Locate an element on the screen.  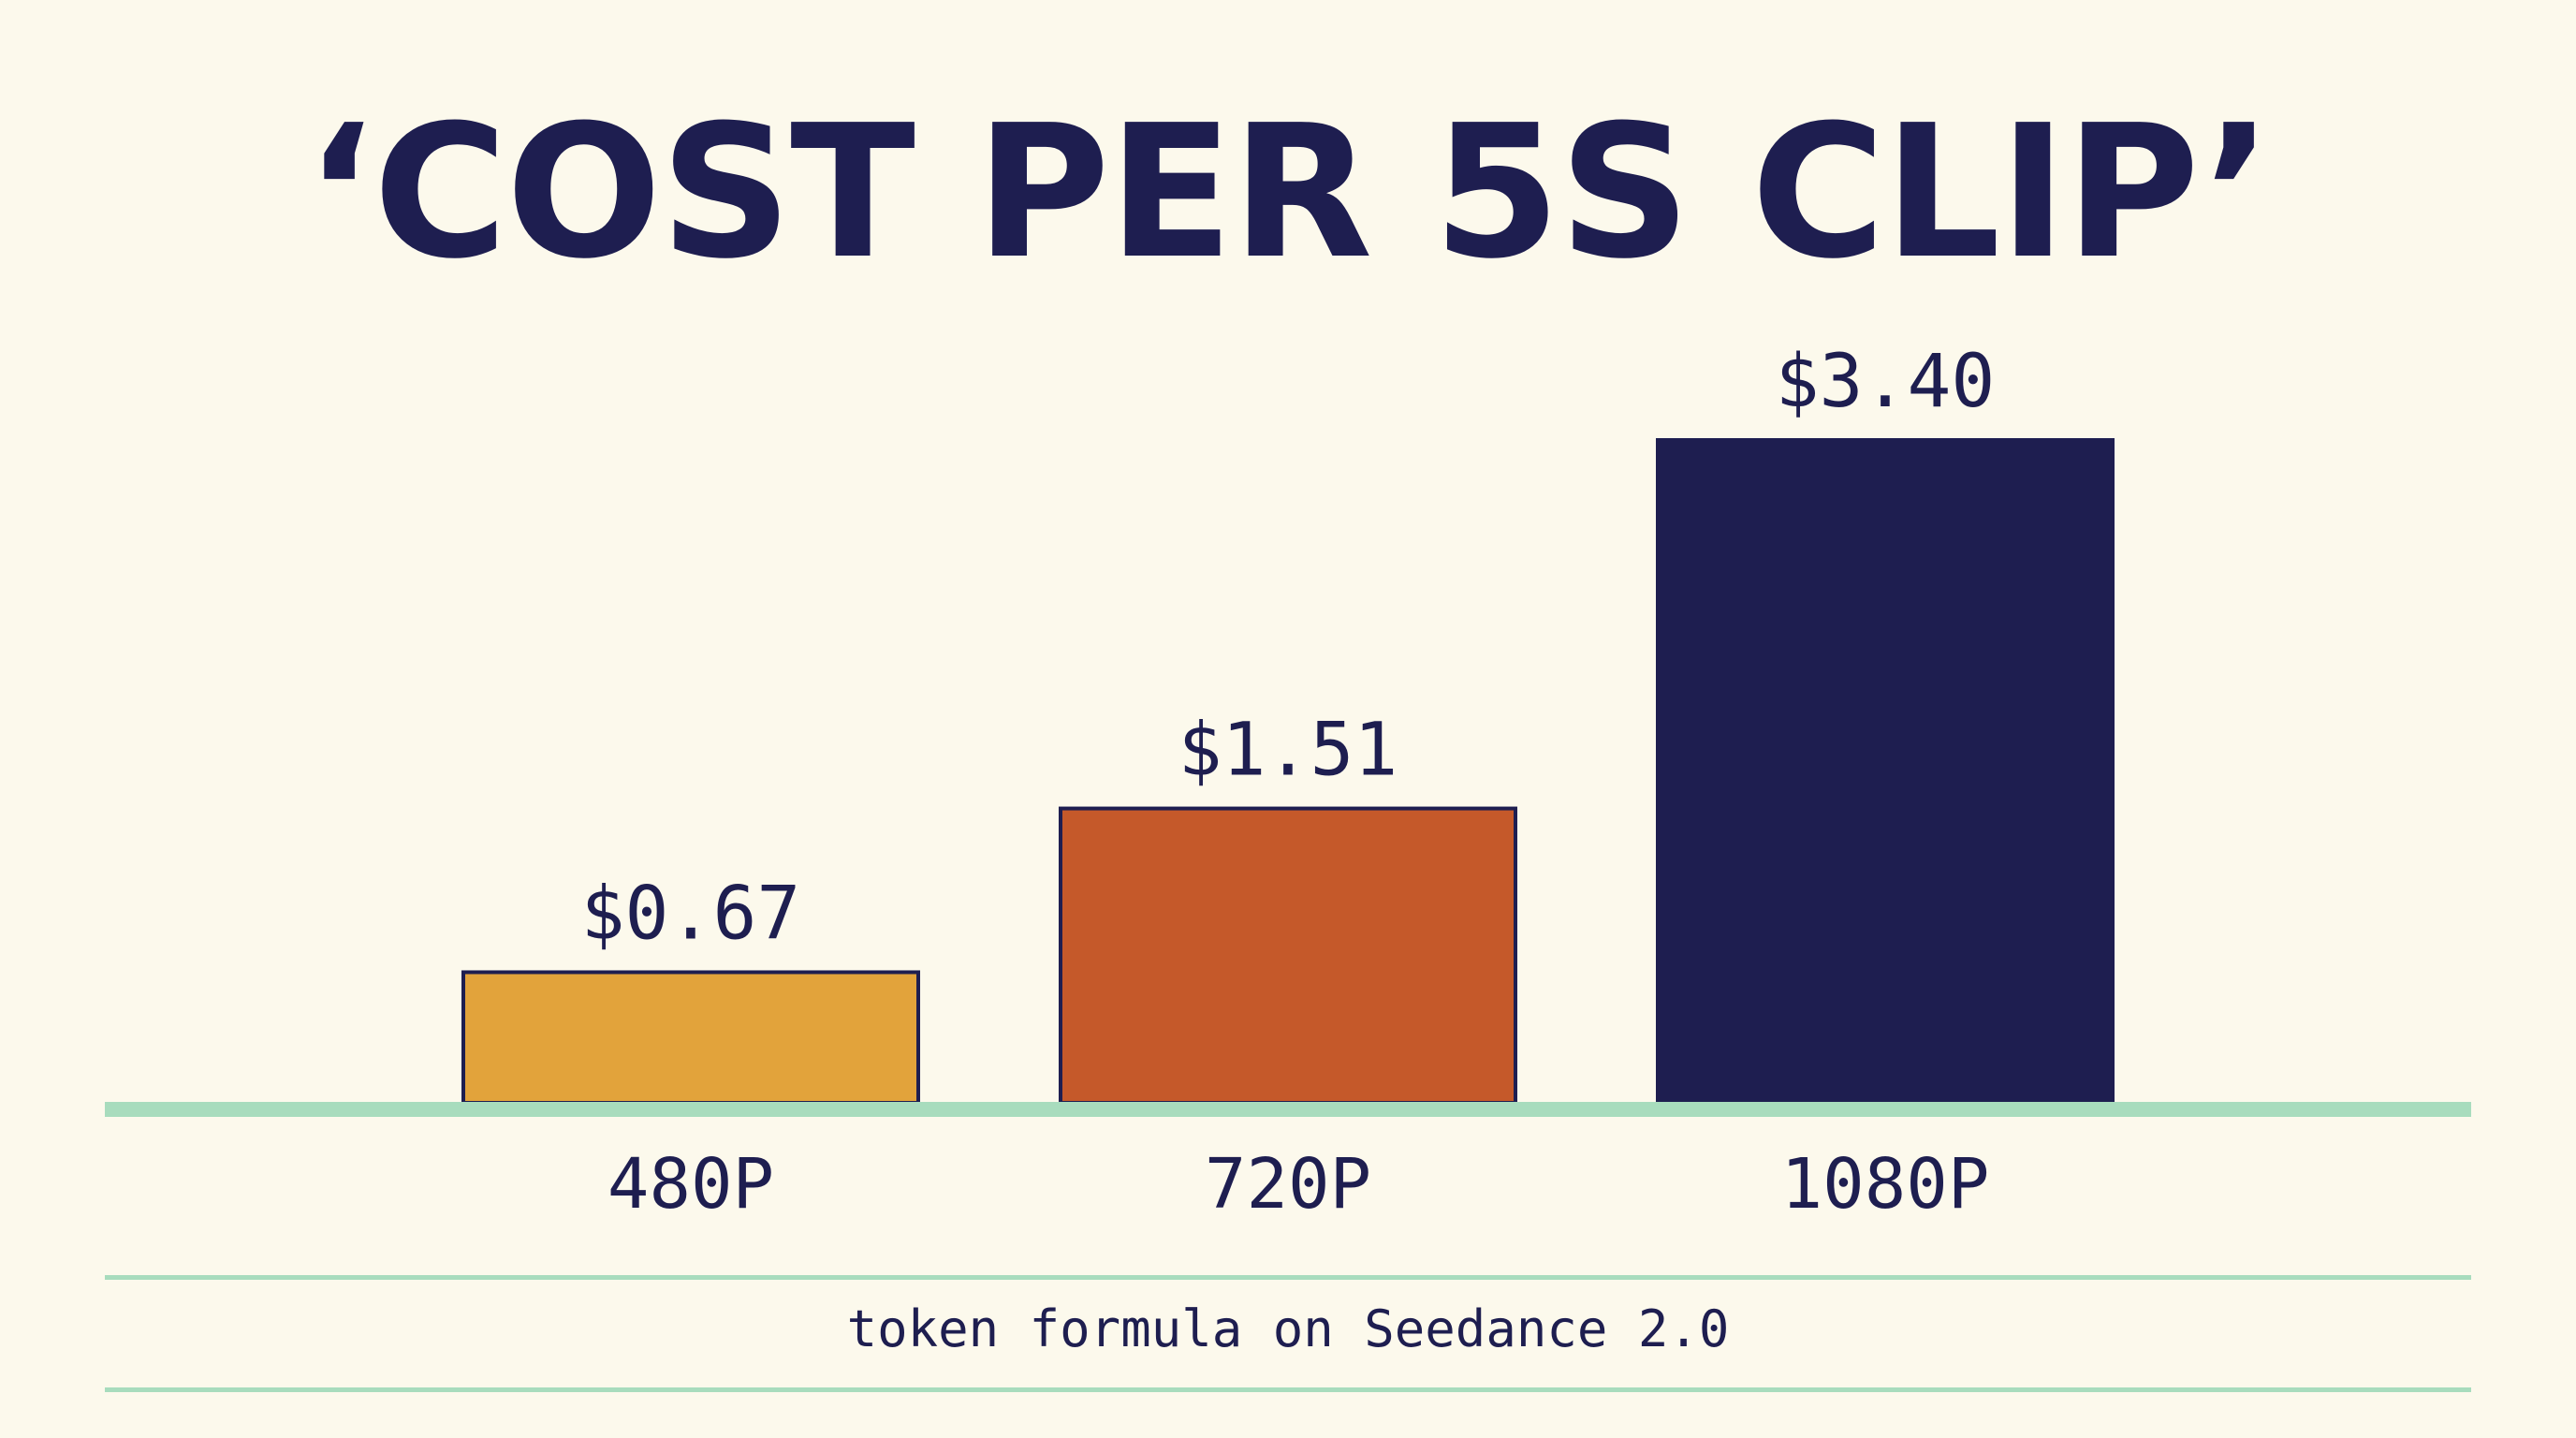
bar-480p is located at coordinates (690, 1037).